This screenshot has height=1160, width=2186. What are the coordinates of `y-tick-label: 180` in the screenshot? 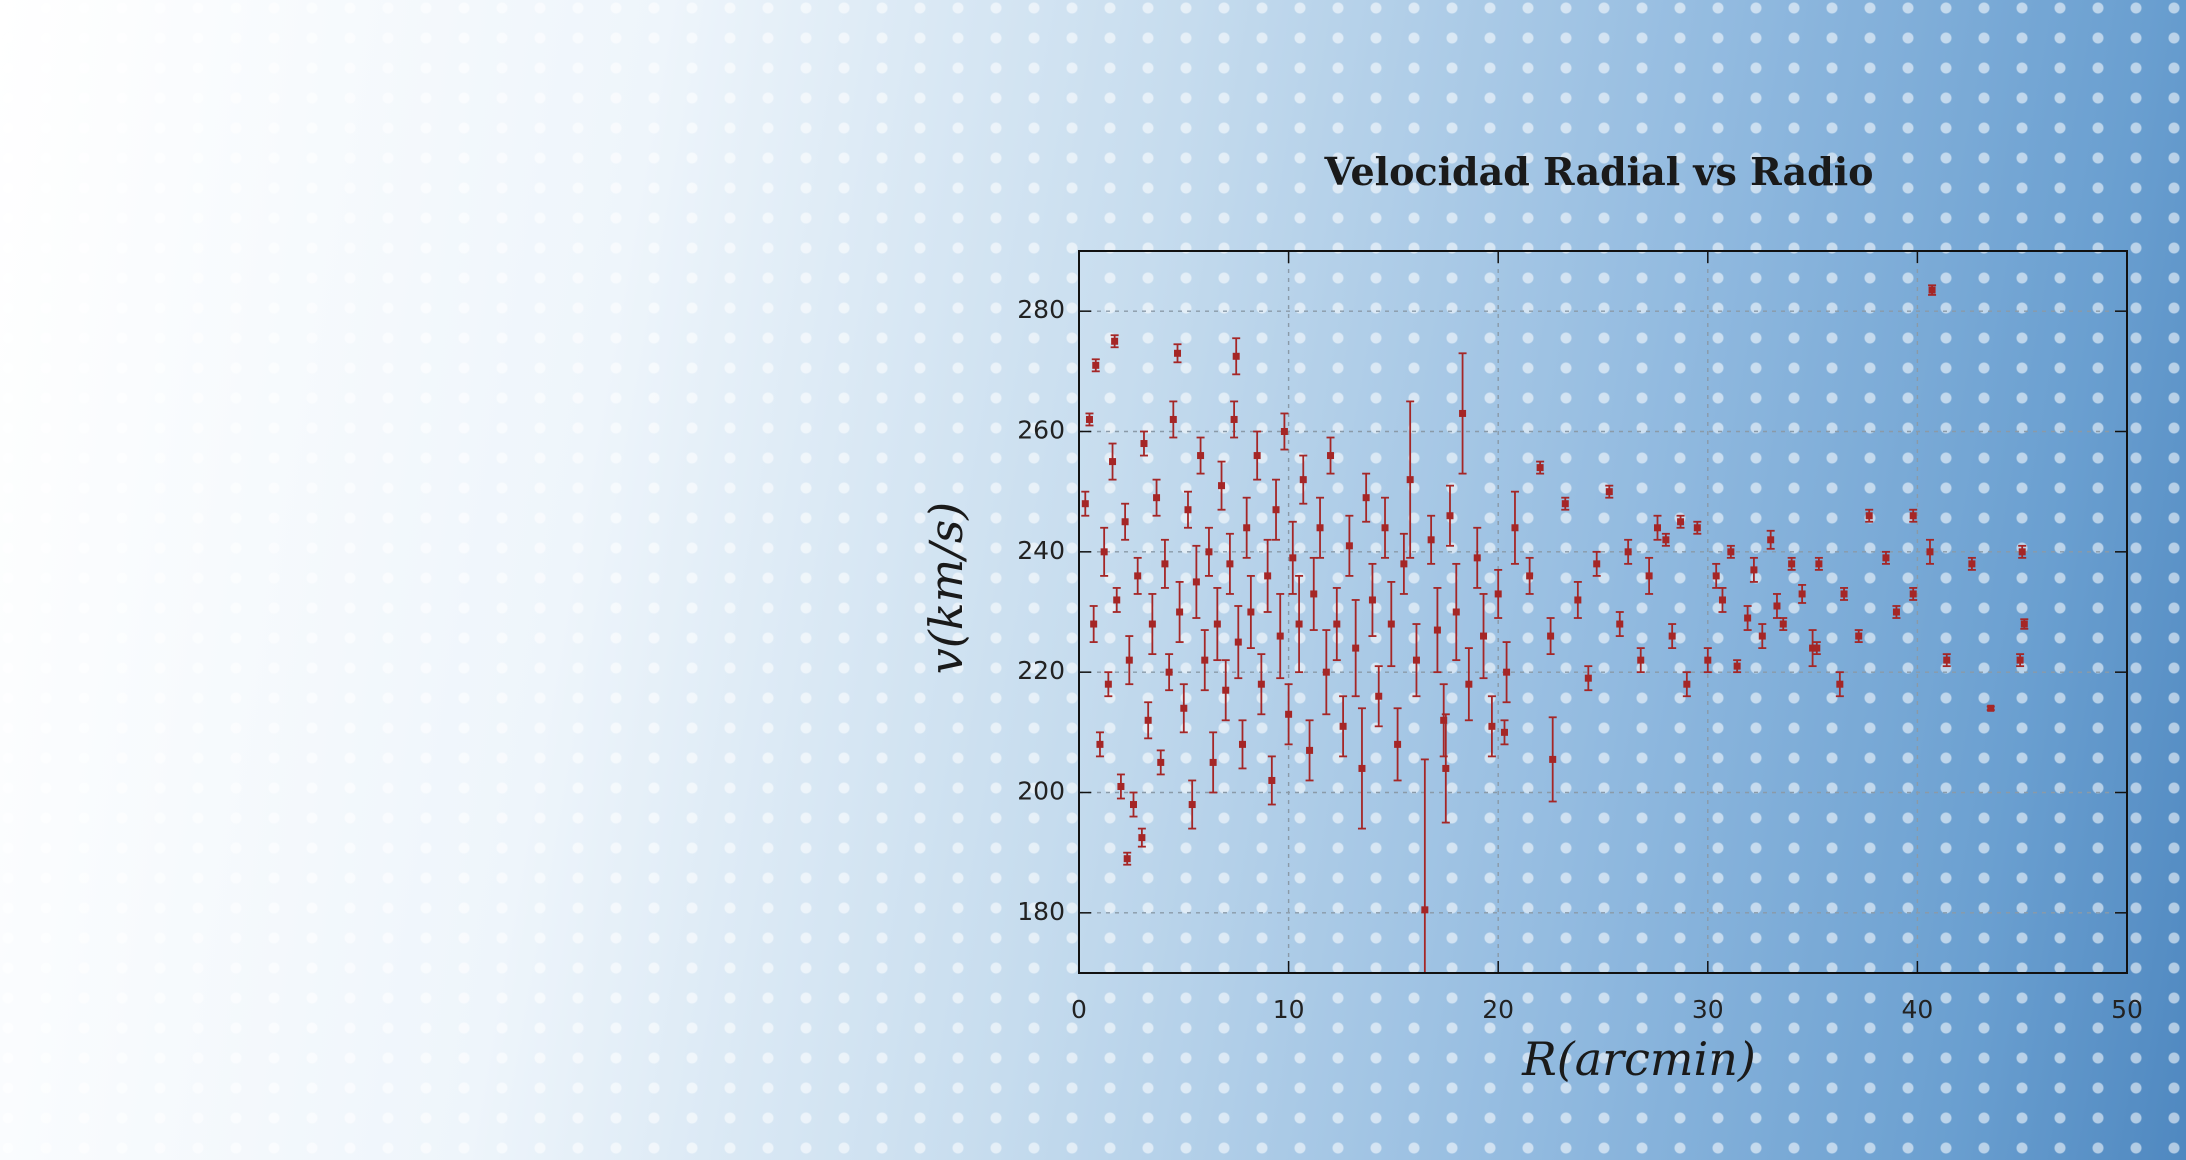 It's located at (1041, 911).